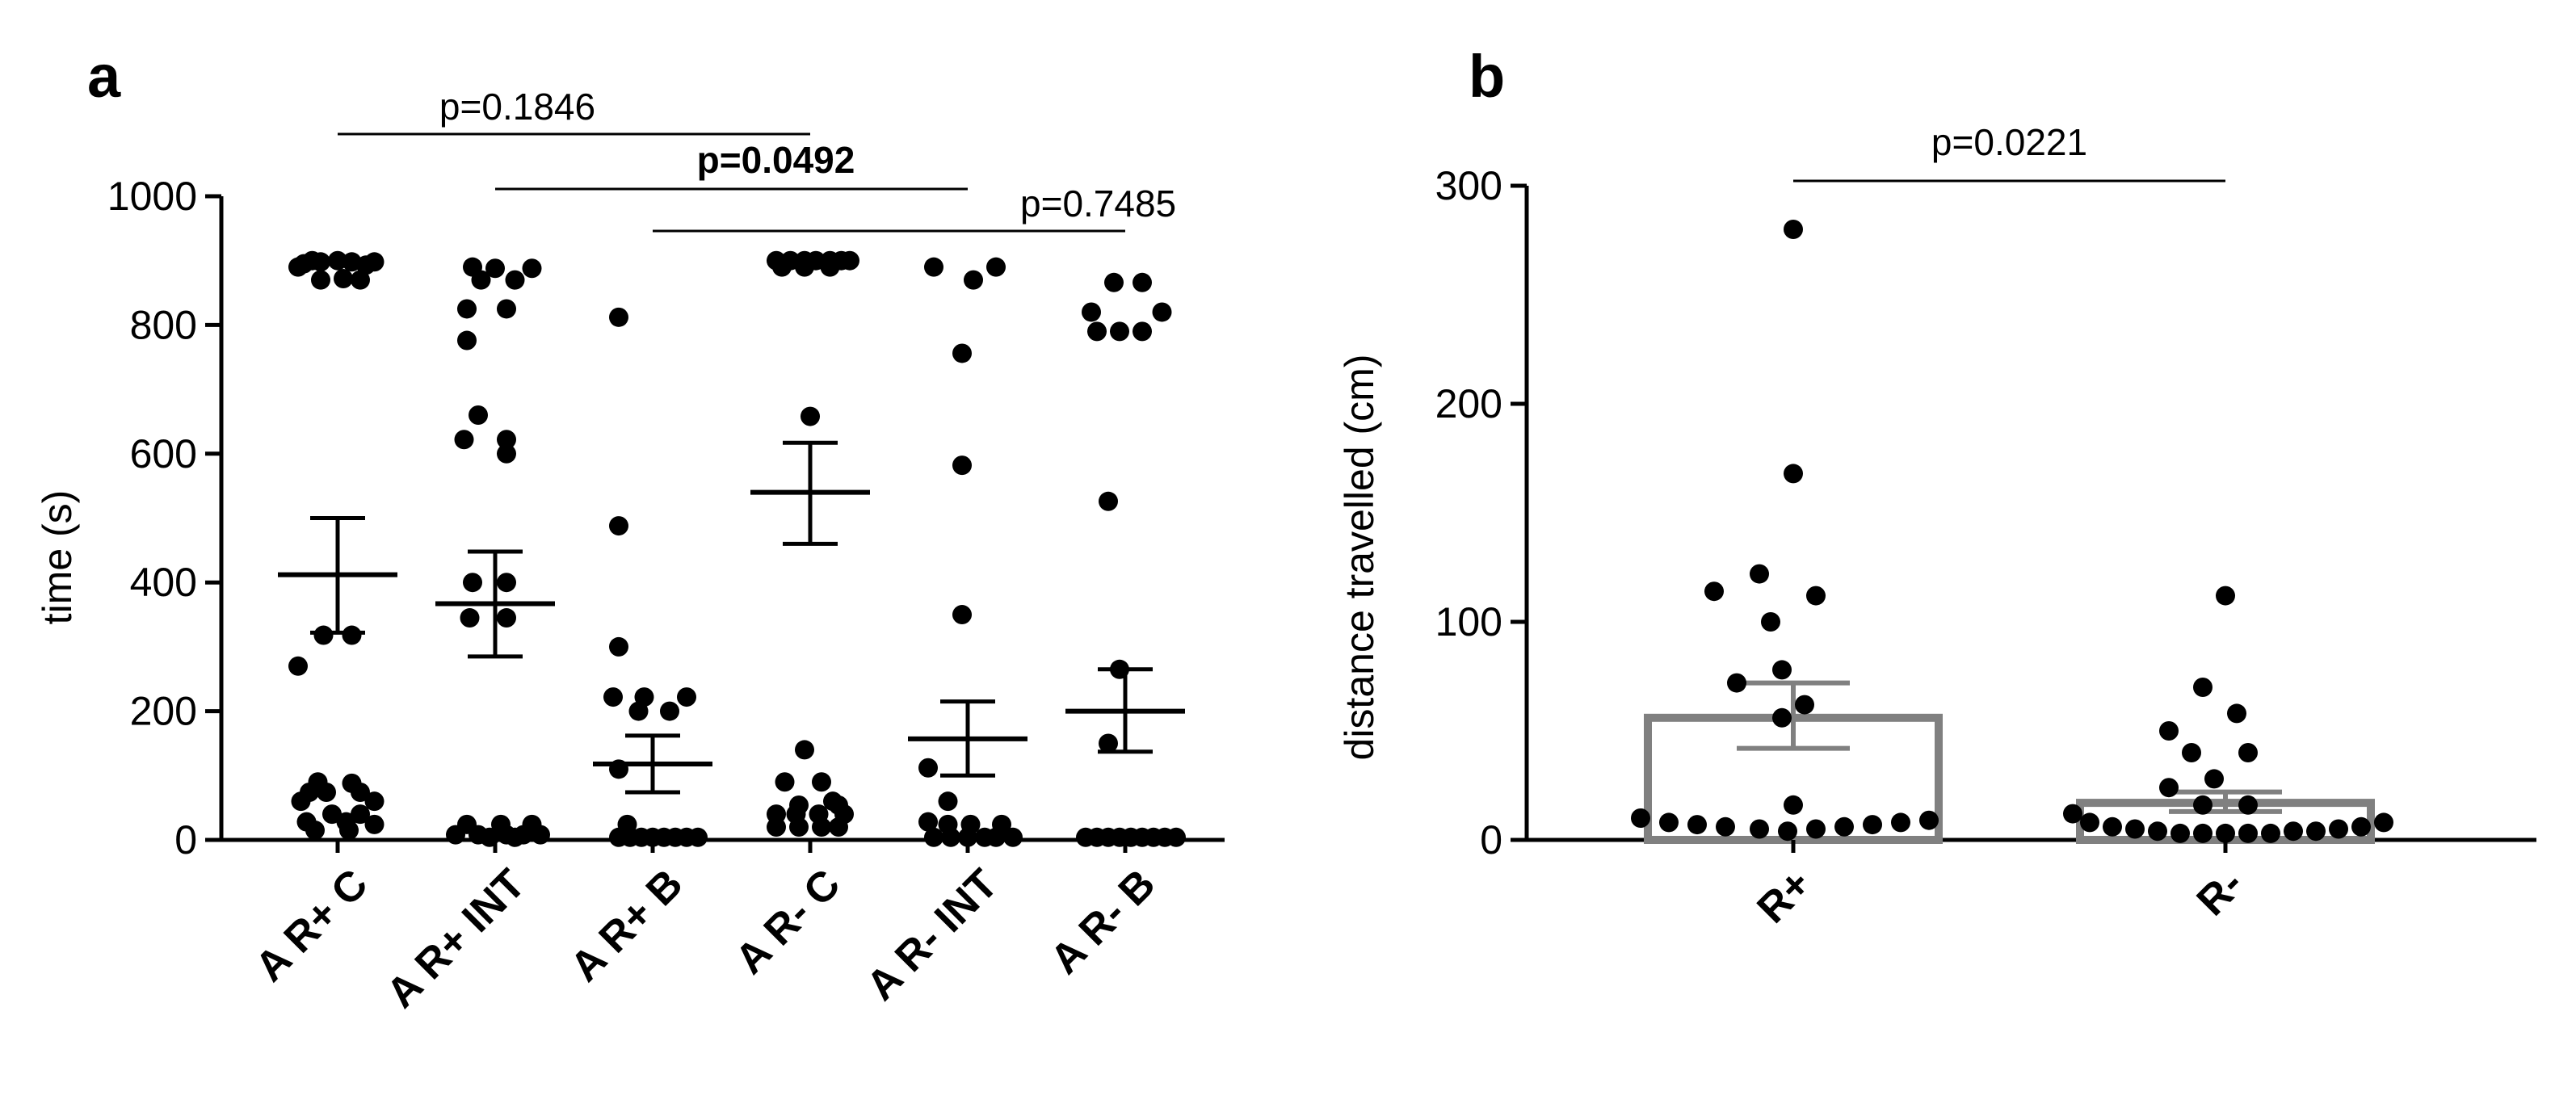  I want to click on panel-a-category-label: A R+ INT, so click(457, 938).